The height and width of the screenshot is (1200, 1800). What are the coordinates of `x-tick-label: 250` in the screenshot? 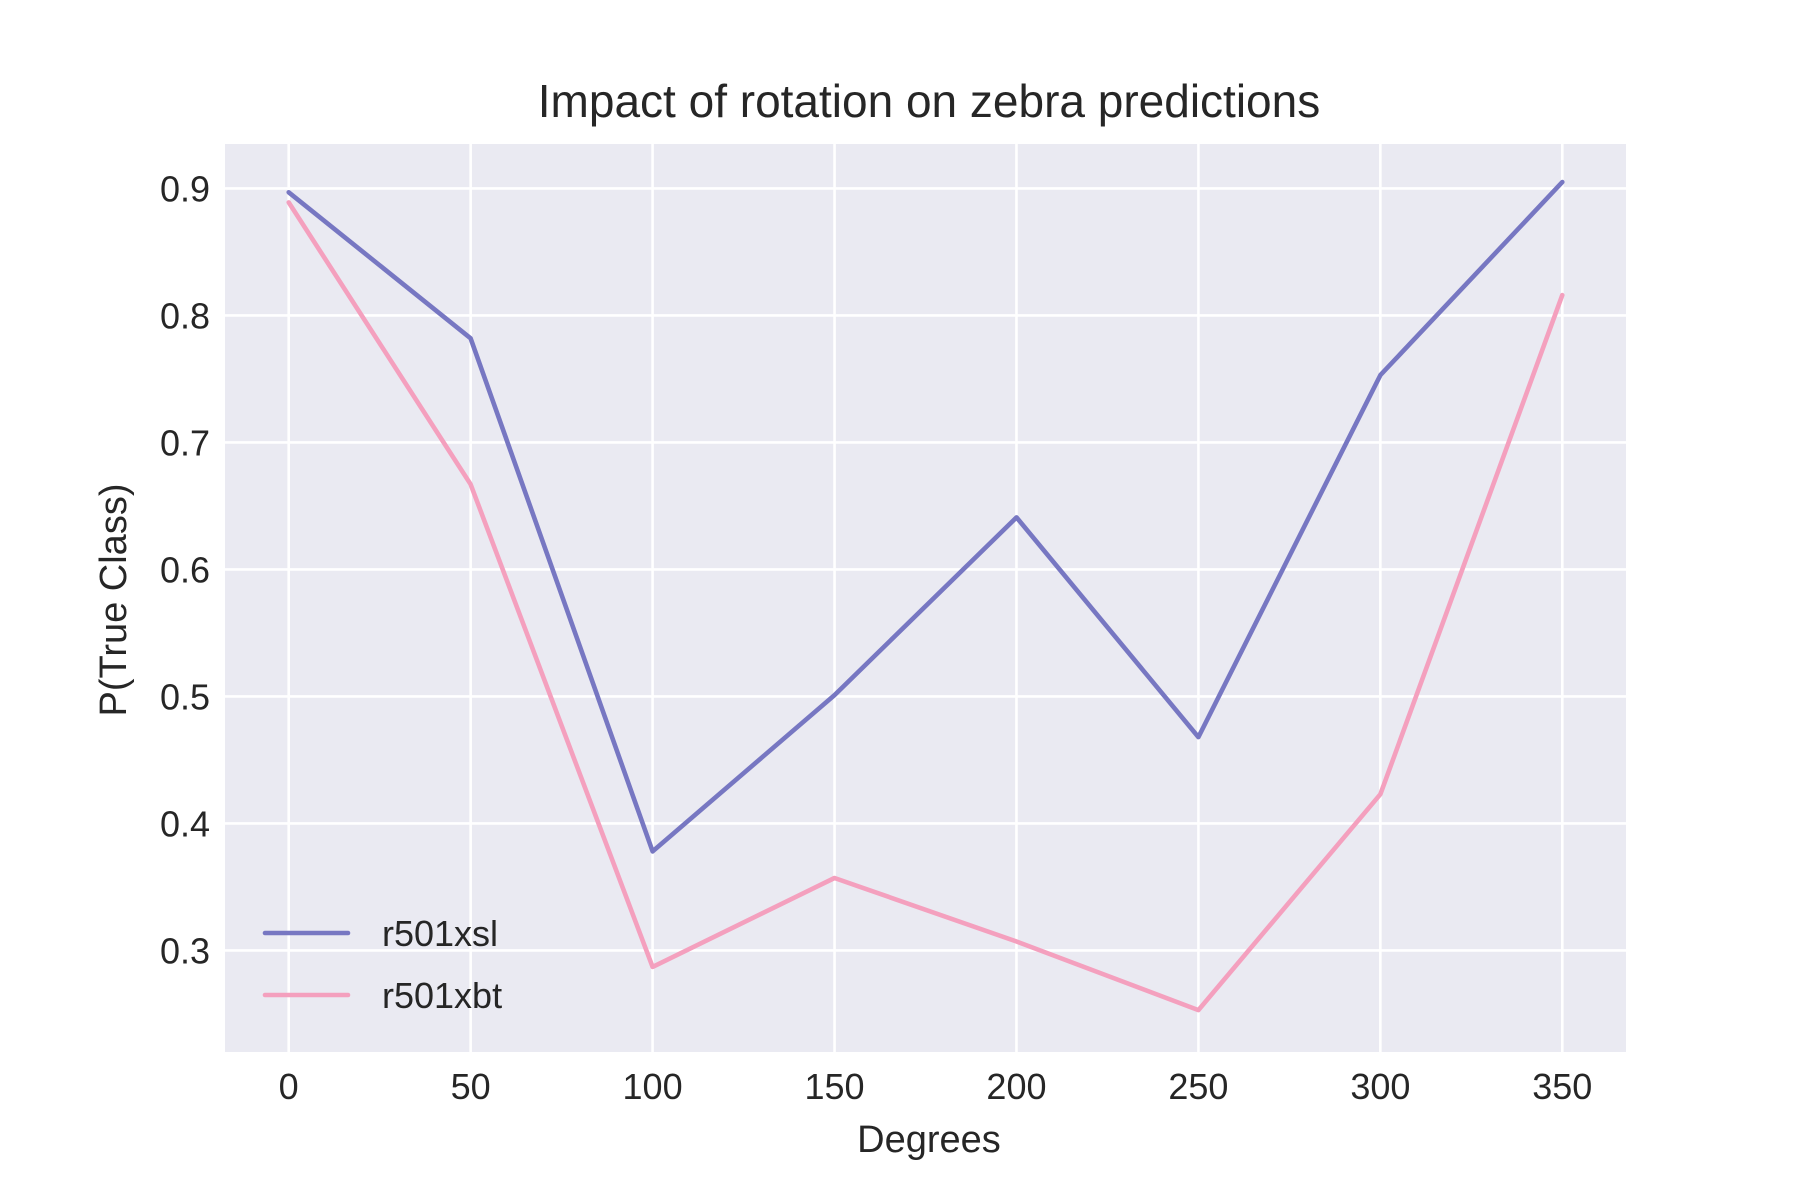 It's located at (1198, 1086).